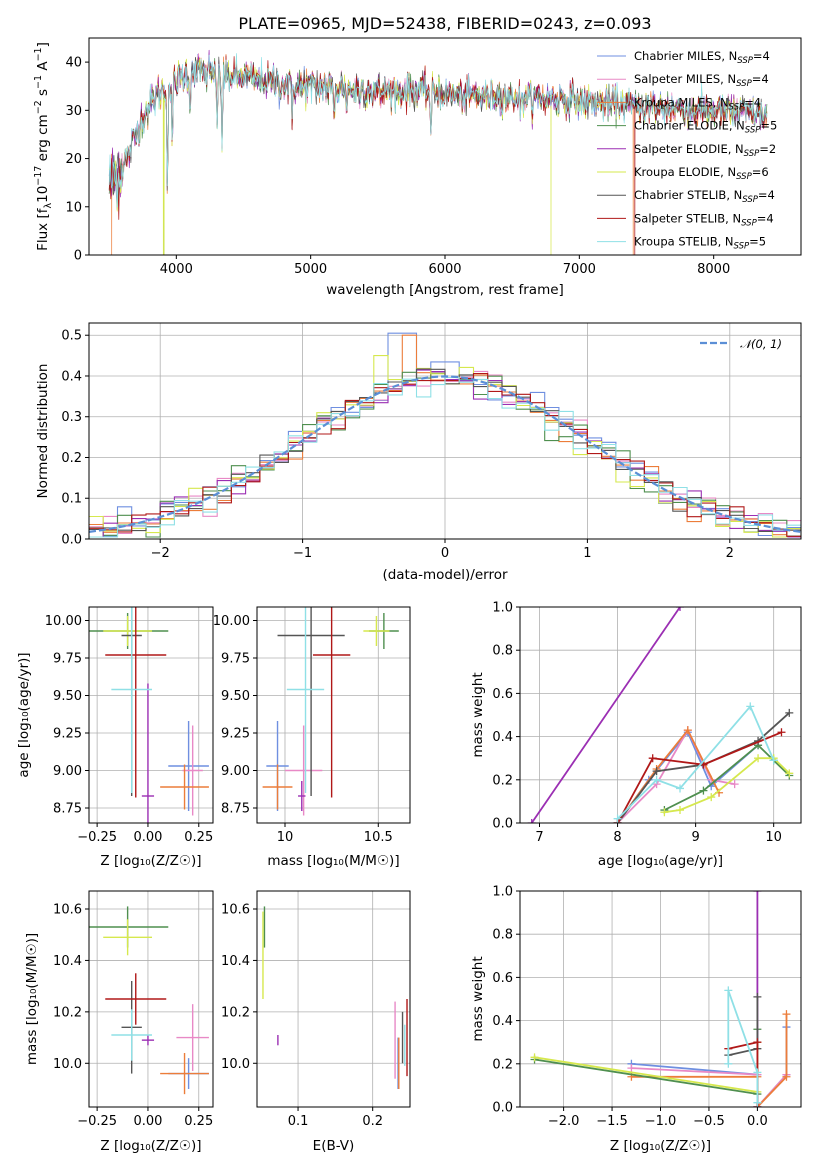 This screenshot has height=1170, width=819. I want to click on legend-value: =2, so click(767, 149).